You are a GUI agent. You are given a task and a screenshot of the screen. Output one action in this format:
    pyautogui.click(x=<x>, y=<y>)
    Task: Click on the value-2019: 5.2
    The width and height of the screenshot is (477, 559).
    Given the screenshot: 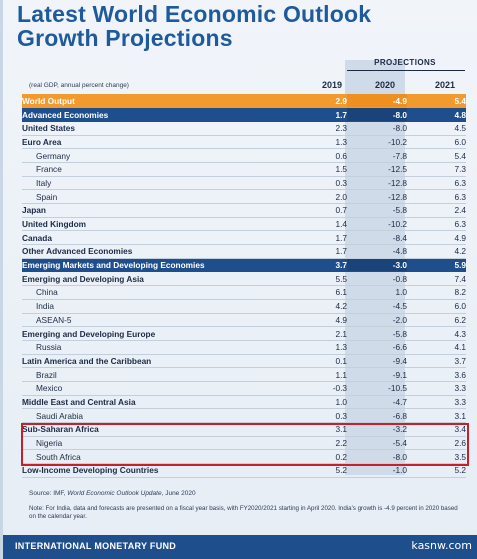 What is the action you would take?
    pyautogui.click(x=308, y=470)
    